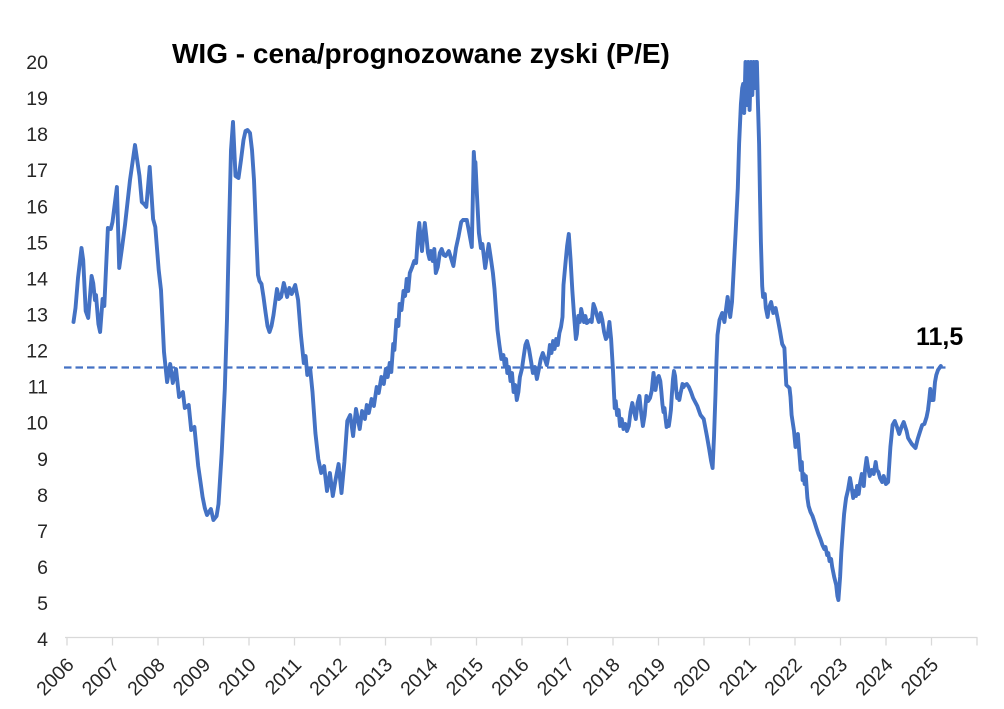 The width and height of the screenshot is (1004, 709). Describe the element at coordinates (37, 315) in the screenshot. I see `svg-text: 13` at that location.